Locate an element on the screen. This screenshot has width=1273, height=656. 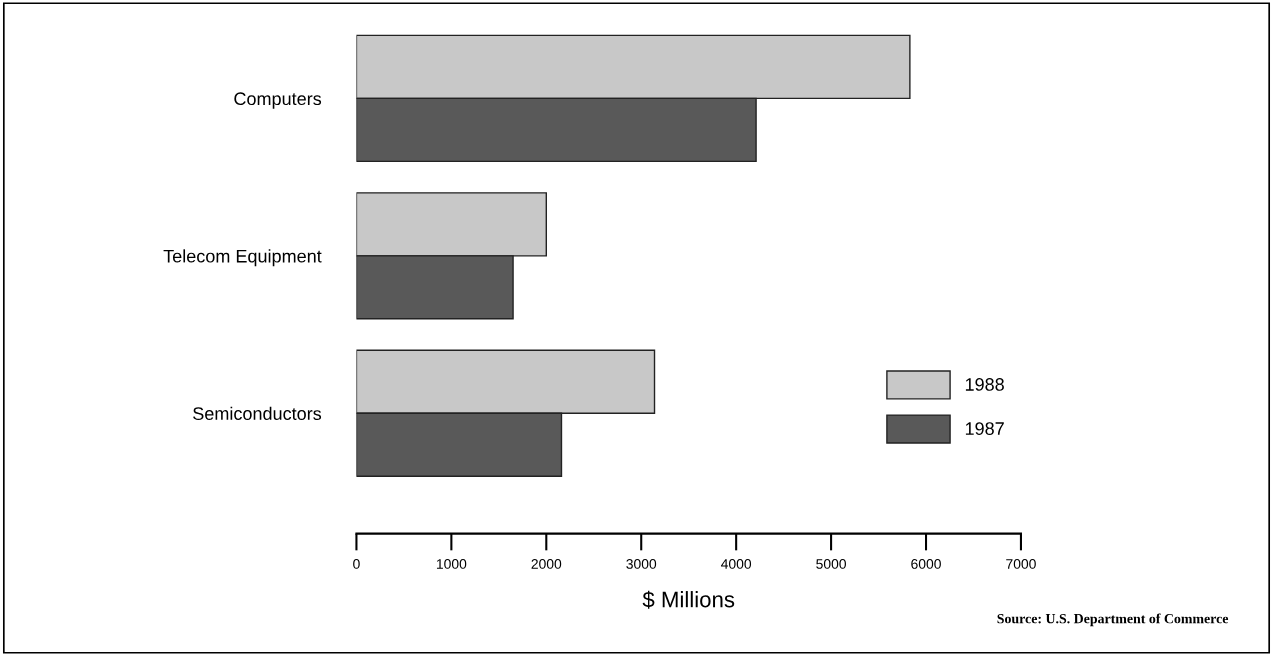
x-tick-label: 3000 is located at coordinates (641, 564).